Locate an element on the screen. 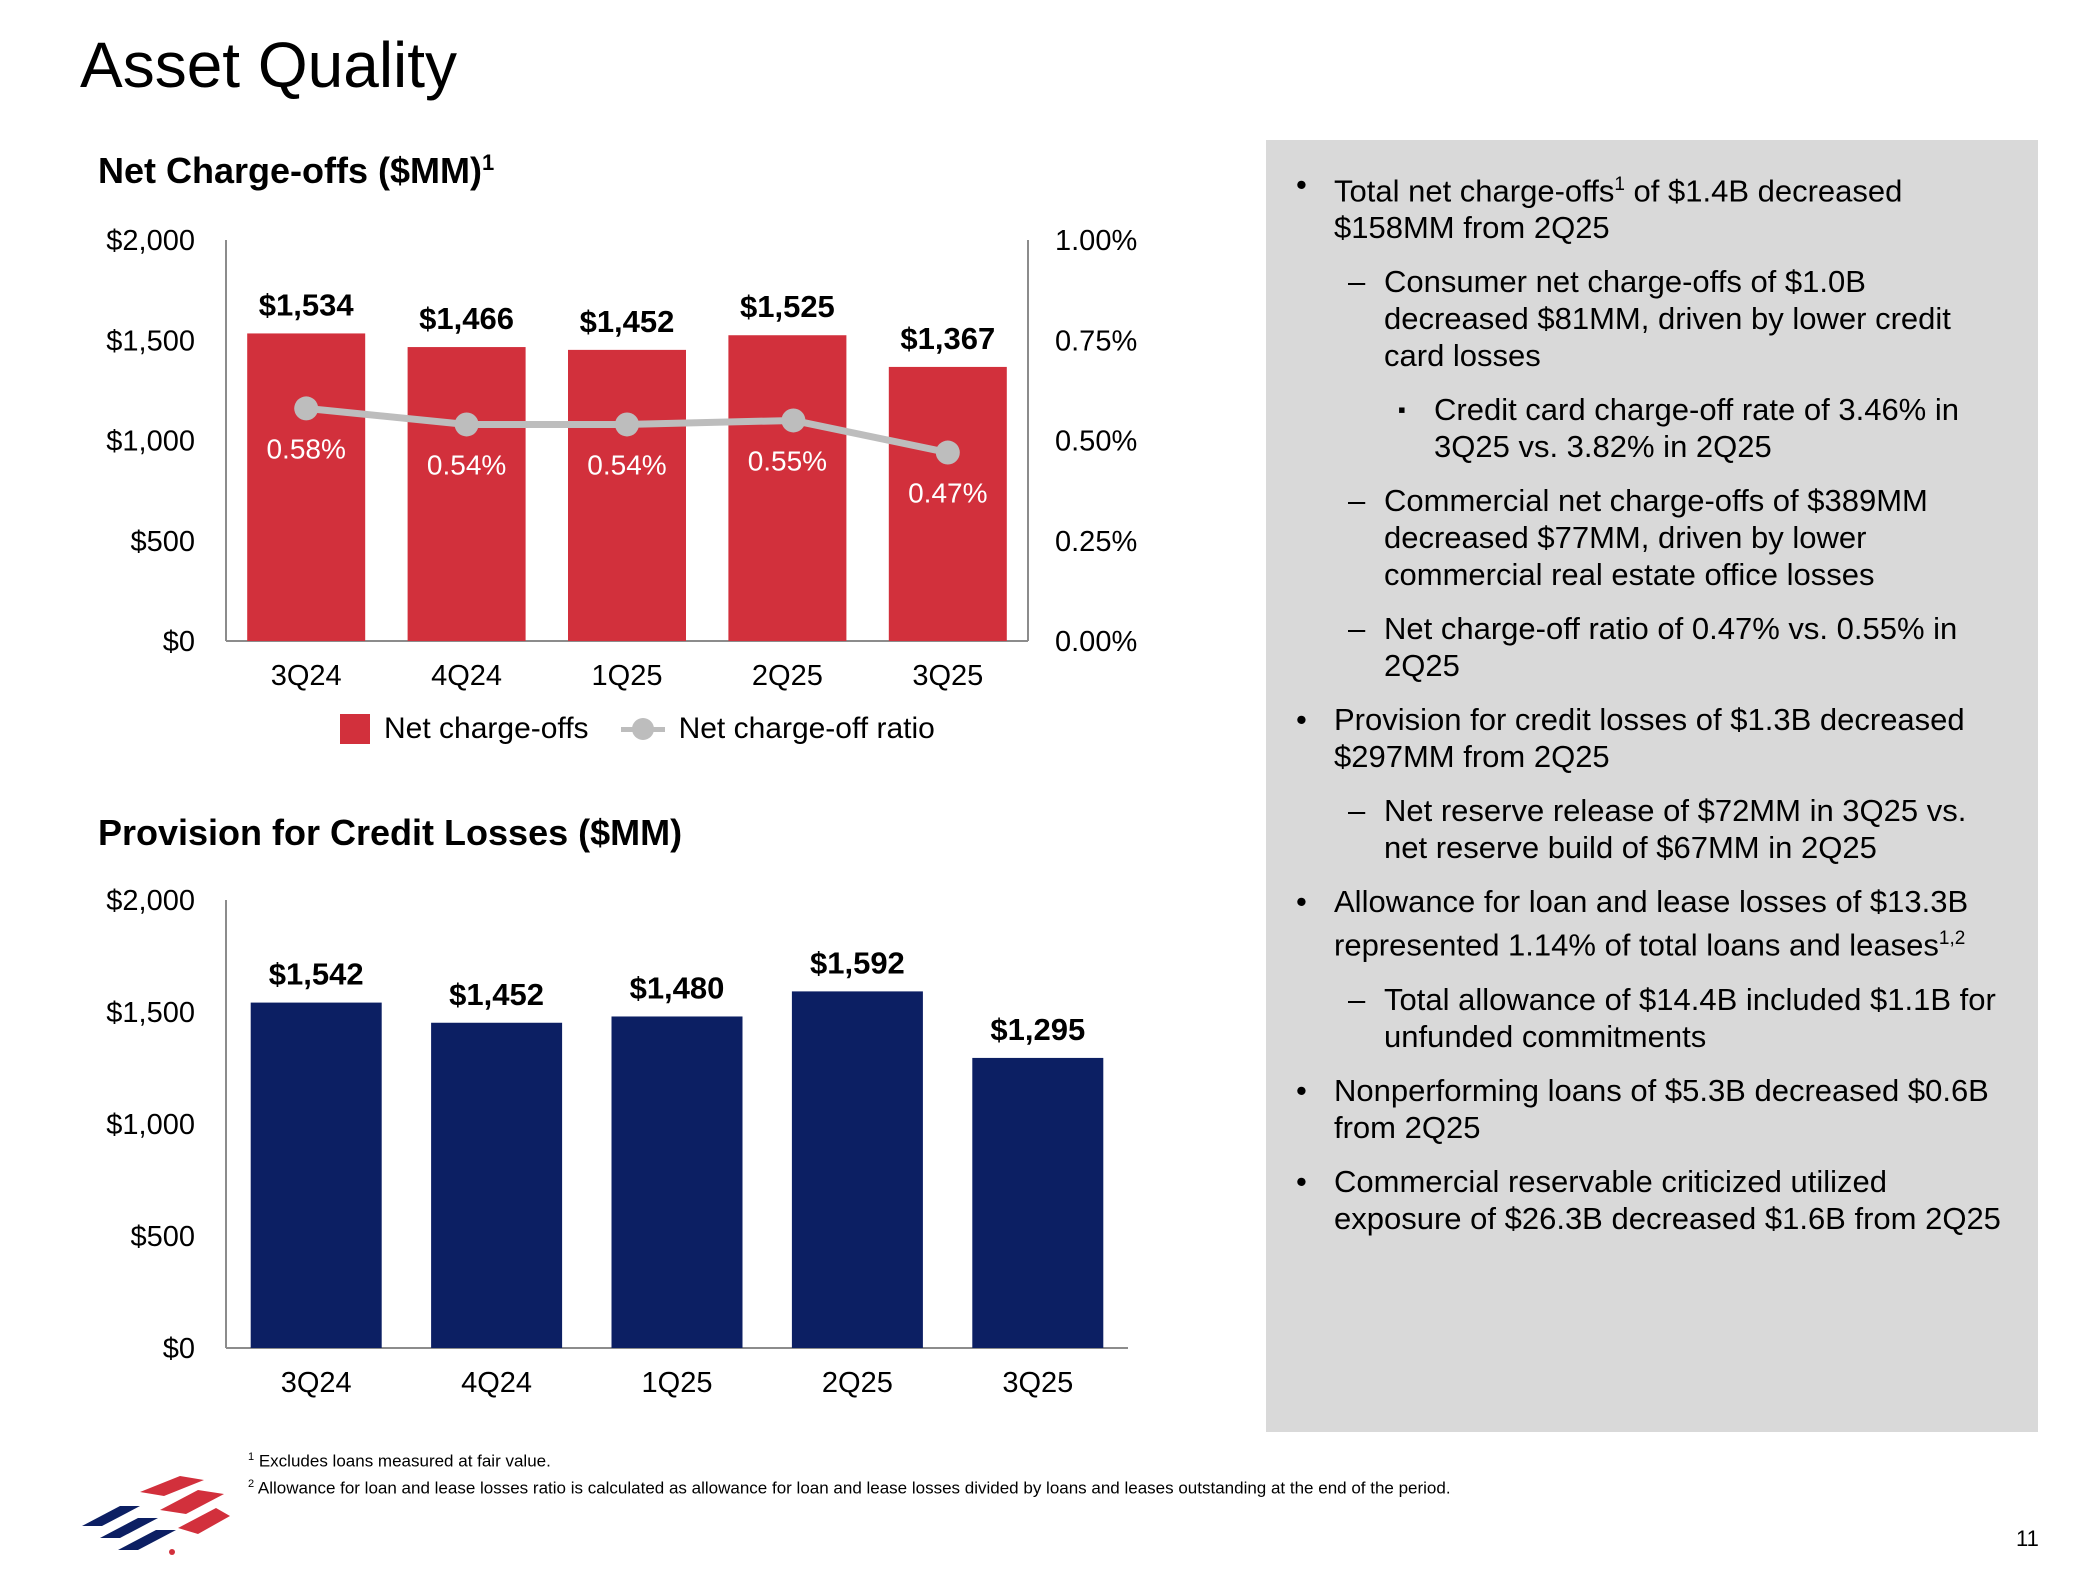  chart1-x-tick-label: 3Q25 is located at coordinates (947, 676).